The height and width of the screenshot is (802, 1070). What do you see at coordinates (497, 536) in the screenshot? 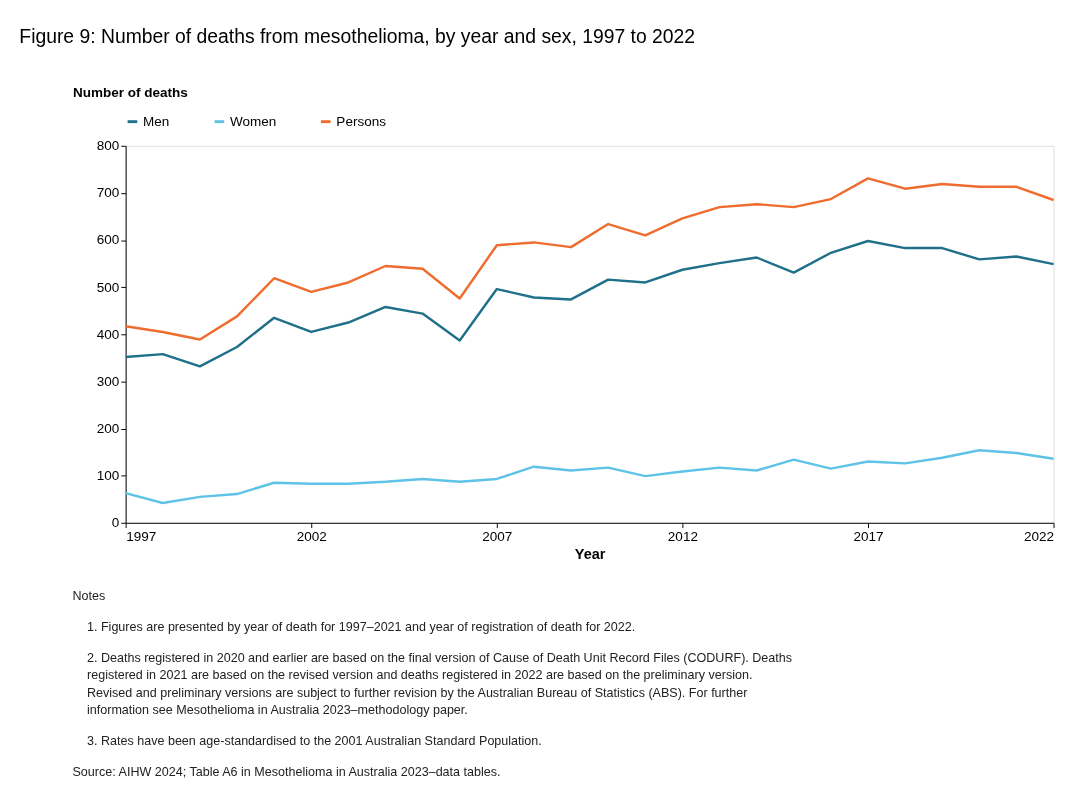
I see `x-tick-label: 2007` at bounding box center [497, 536].